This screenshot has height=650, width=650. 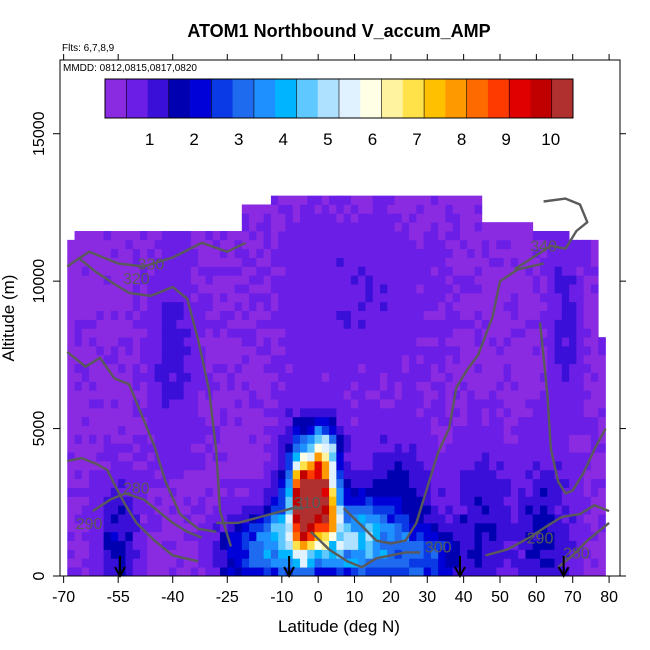 I want to click on contour-line, so click(x=260, y=516).